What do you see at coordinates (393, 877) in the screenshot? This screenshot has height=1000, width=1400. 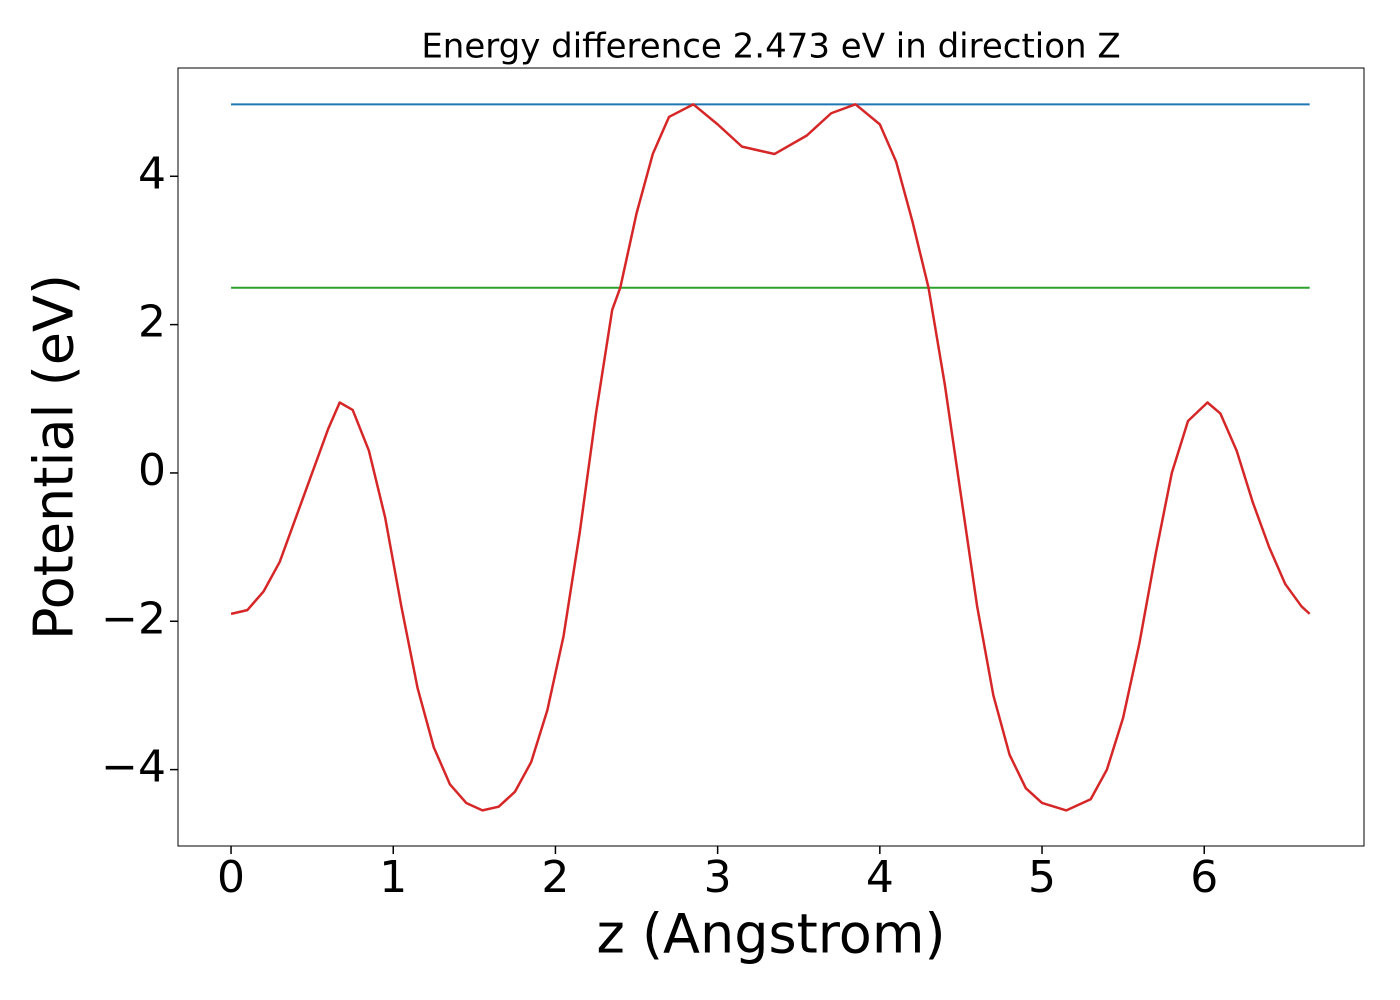 I see `x-tick-label: 1` at bounding box center [393, 877].